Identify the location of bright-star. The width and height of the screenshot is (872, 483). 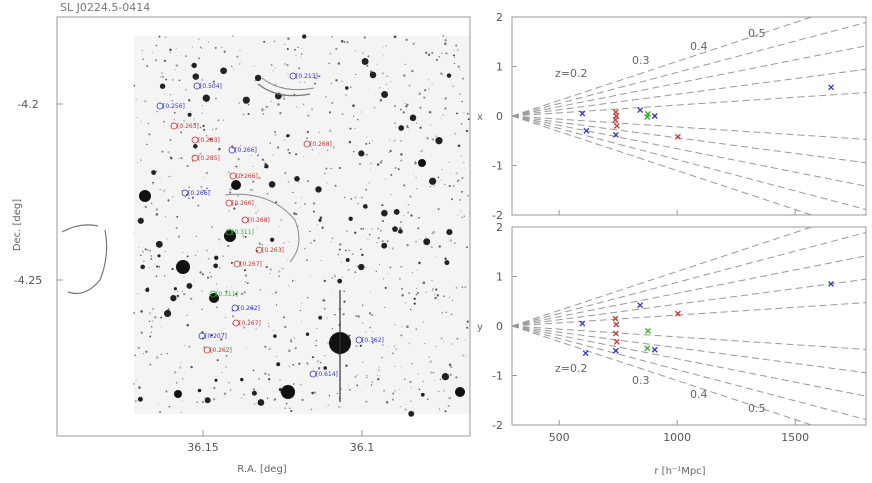
(145, 196).